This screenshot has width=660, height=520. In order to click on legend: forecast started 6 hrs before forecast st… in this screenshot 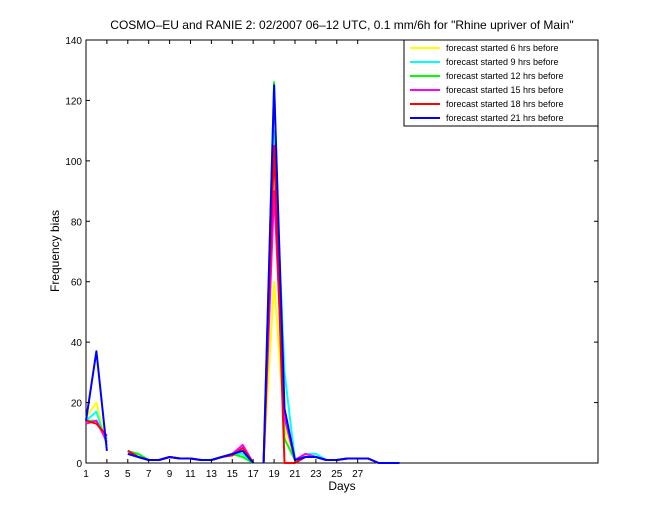, I will do `click(501, 83)`.